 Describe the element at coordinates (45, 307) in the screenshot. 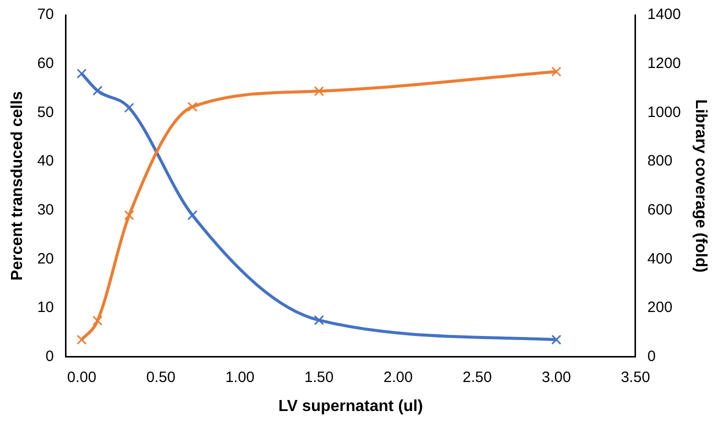

I see `y-tick-label: 10` at that location.